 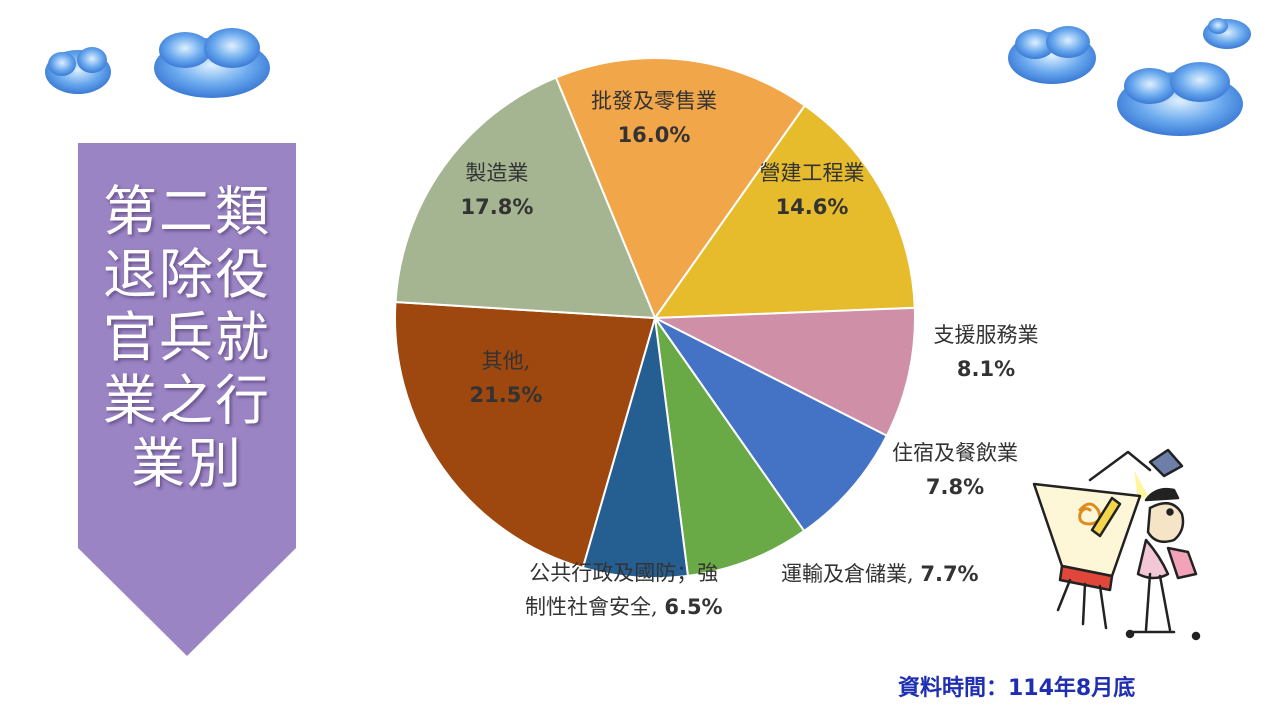 What do you see at coordinates (187, 211) in the screenshot?
I see `title-line: 第二類` at bounding box center [187, 211].